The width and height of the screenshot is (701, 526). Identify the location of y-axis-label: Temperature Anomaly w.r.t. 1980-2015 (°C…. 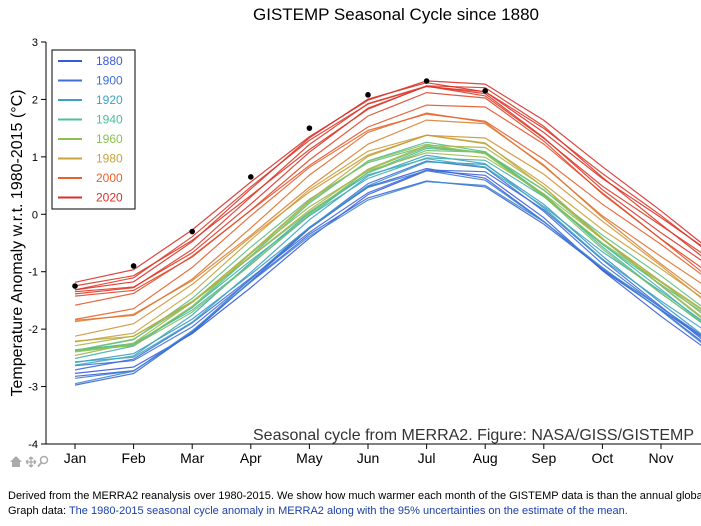
(17, 243).